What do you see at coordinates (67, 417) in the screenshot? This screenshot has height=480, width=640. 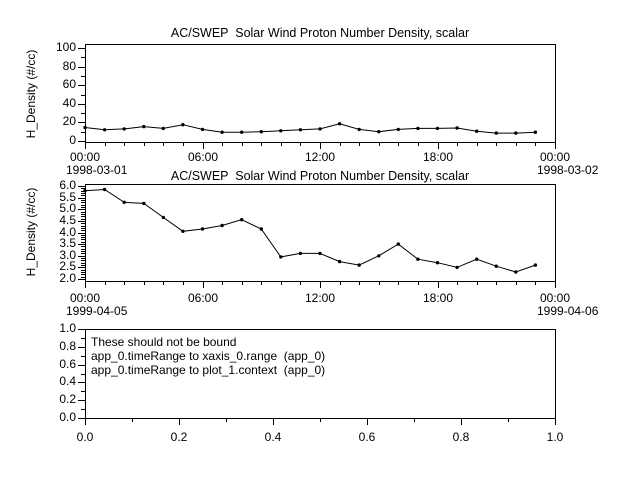 I see `y-tick-label: 0.0` at bounding box center [67, 417].